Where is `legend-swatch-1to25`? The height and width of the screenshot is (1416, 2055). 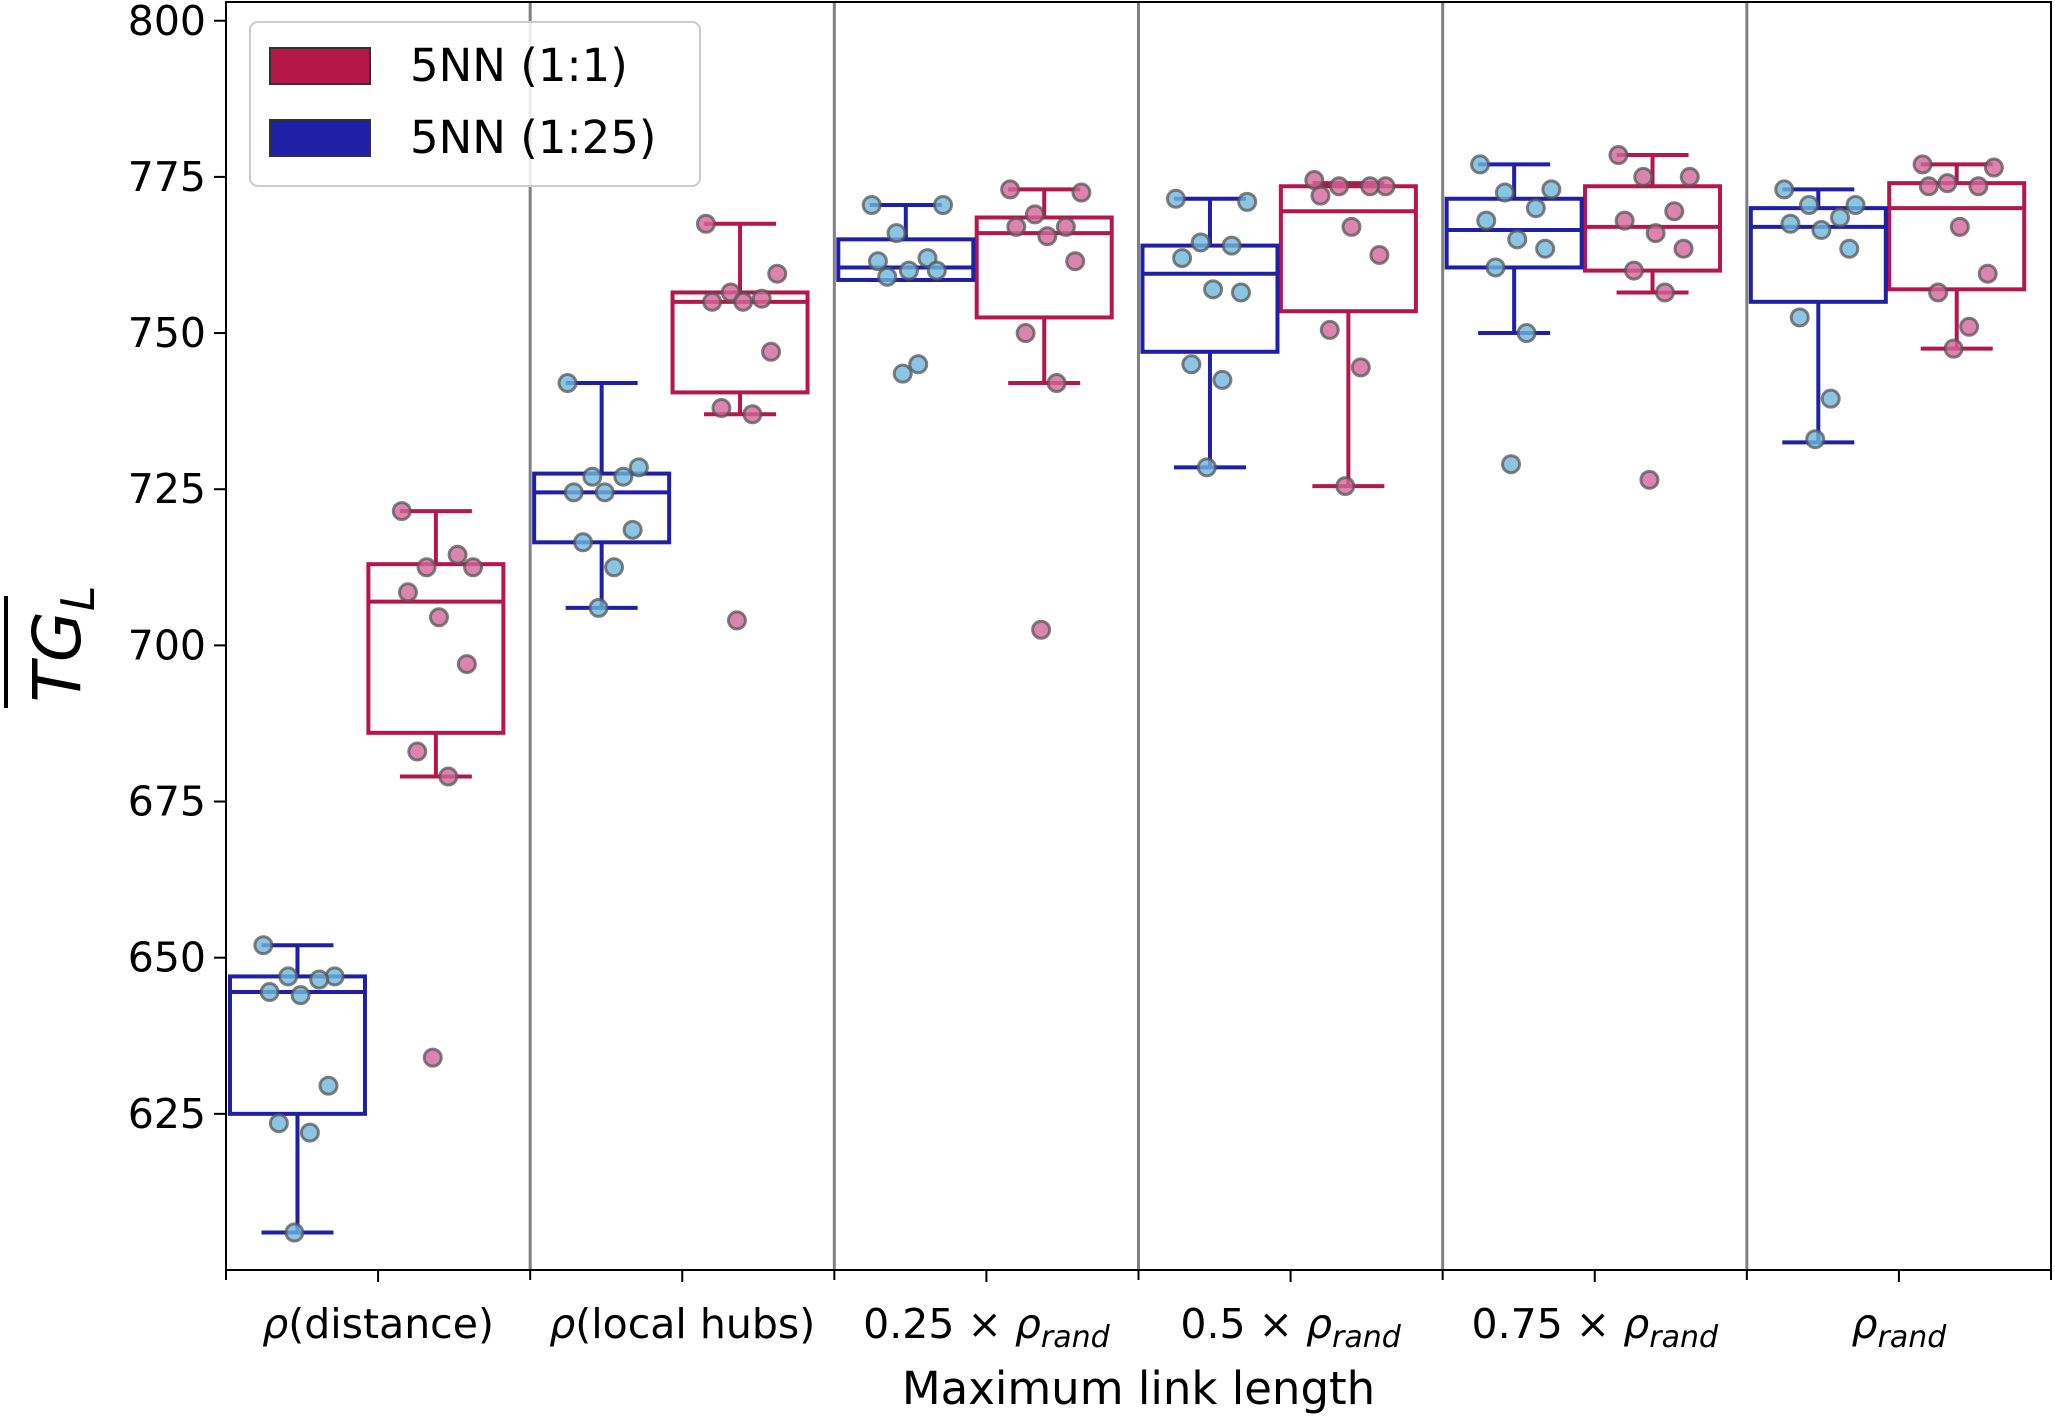
legend-swatch-1to25 is located at coordinates (320, 138).